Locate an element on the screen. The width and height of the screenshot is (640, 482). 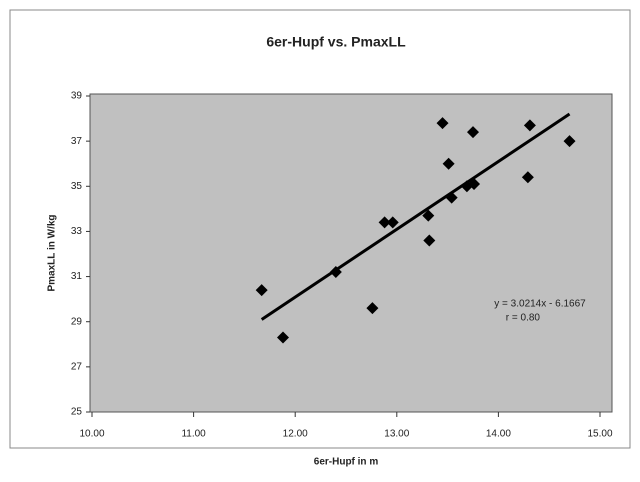
y-tick-label: 35 is located at coordinates (77, 186).